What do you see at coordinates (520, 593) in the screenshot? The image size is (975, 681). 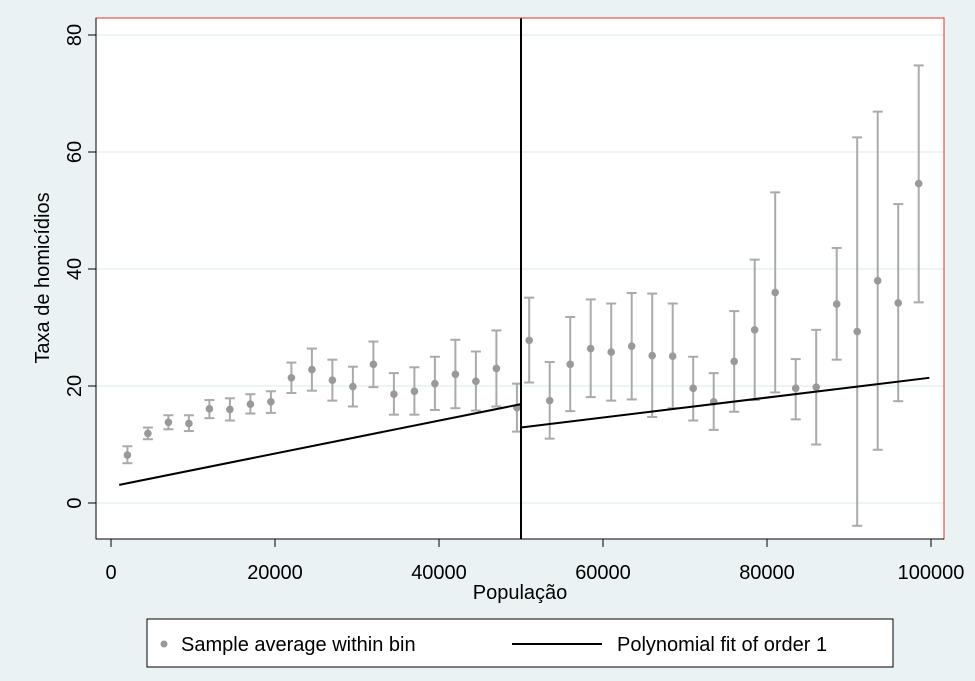 I see `x-axis-title: População` at bounding box center [520, 593].